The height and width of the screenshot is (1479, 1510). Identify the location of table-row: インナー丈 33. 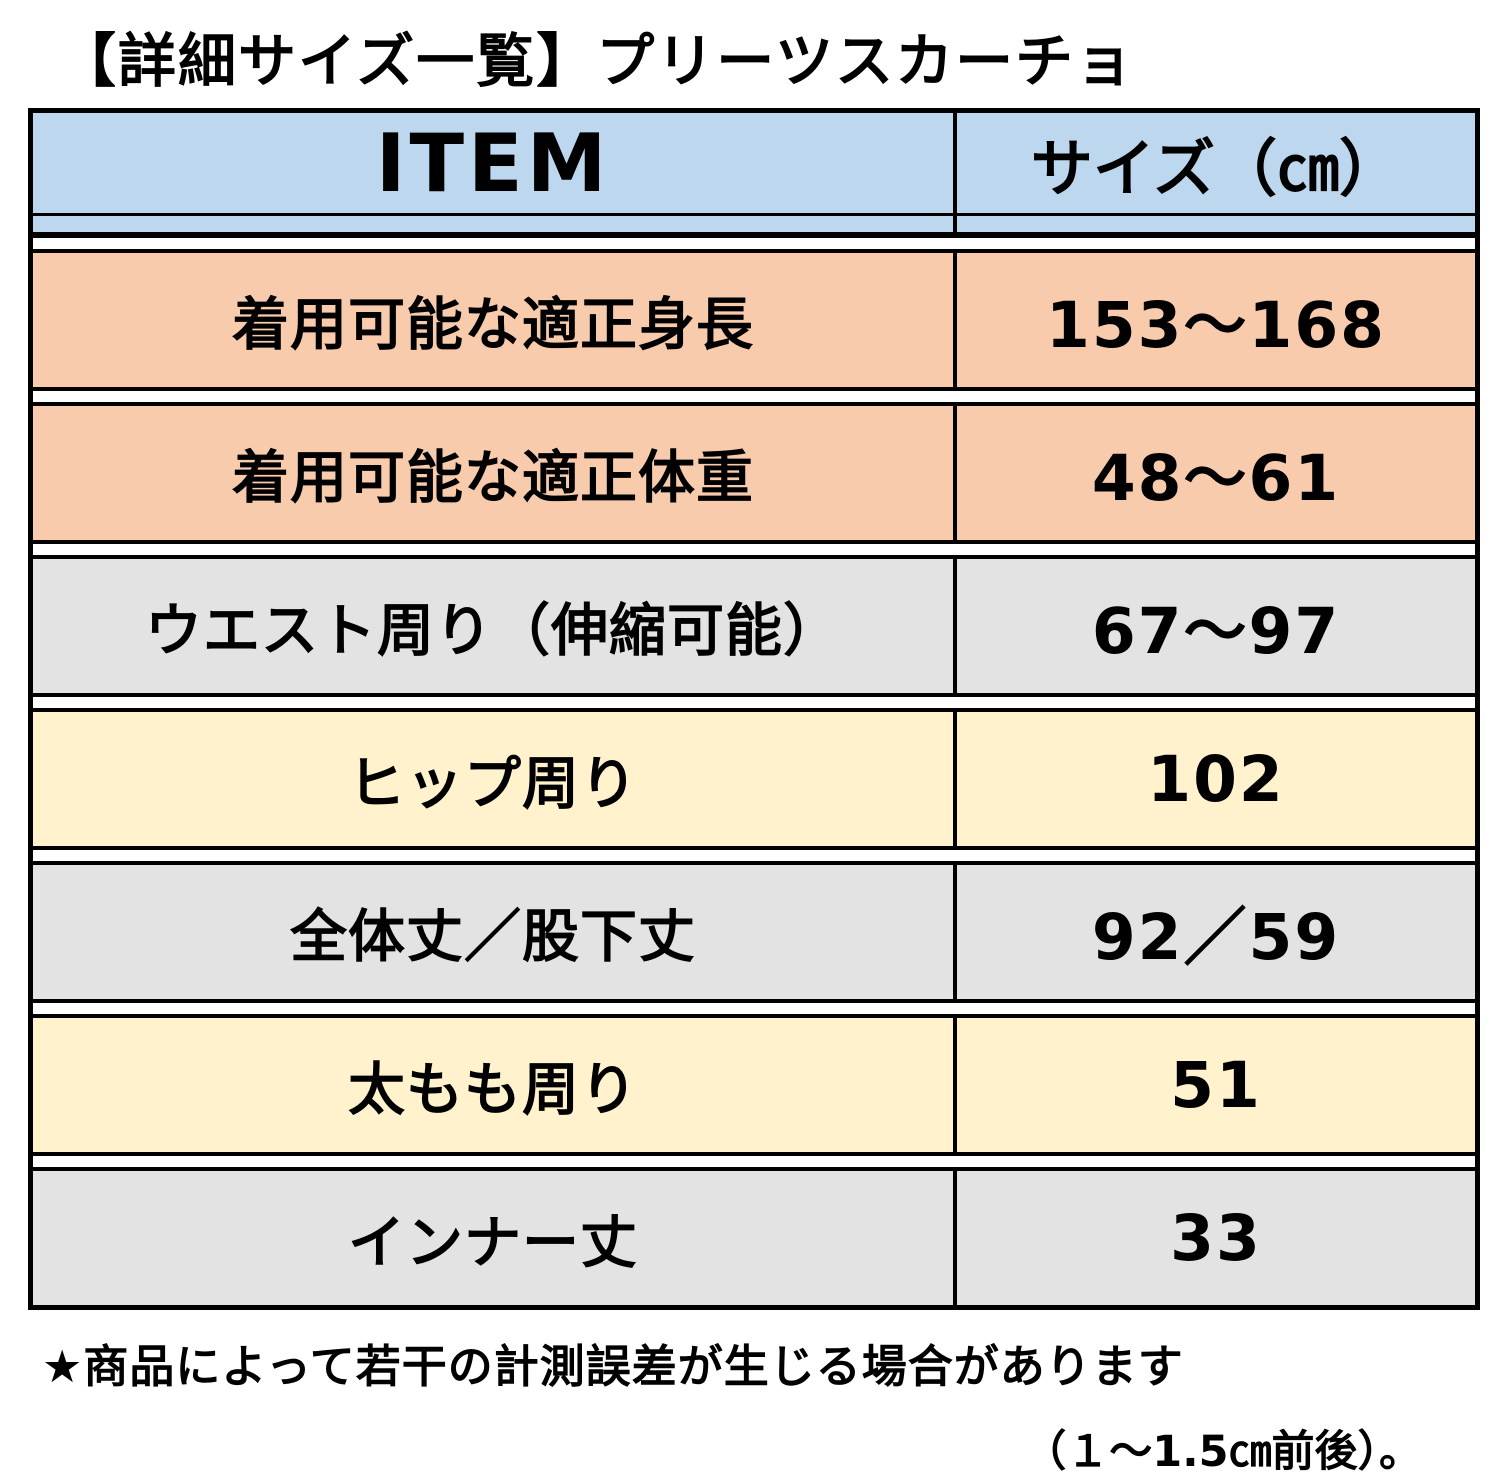
(754, 1236).